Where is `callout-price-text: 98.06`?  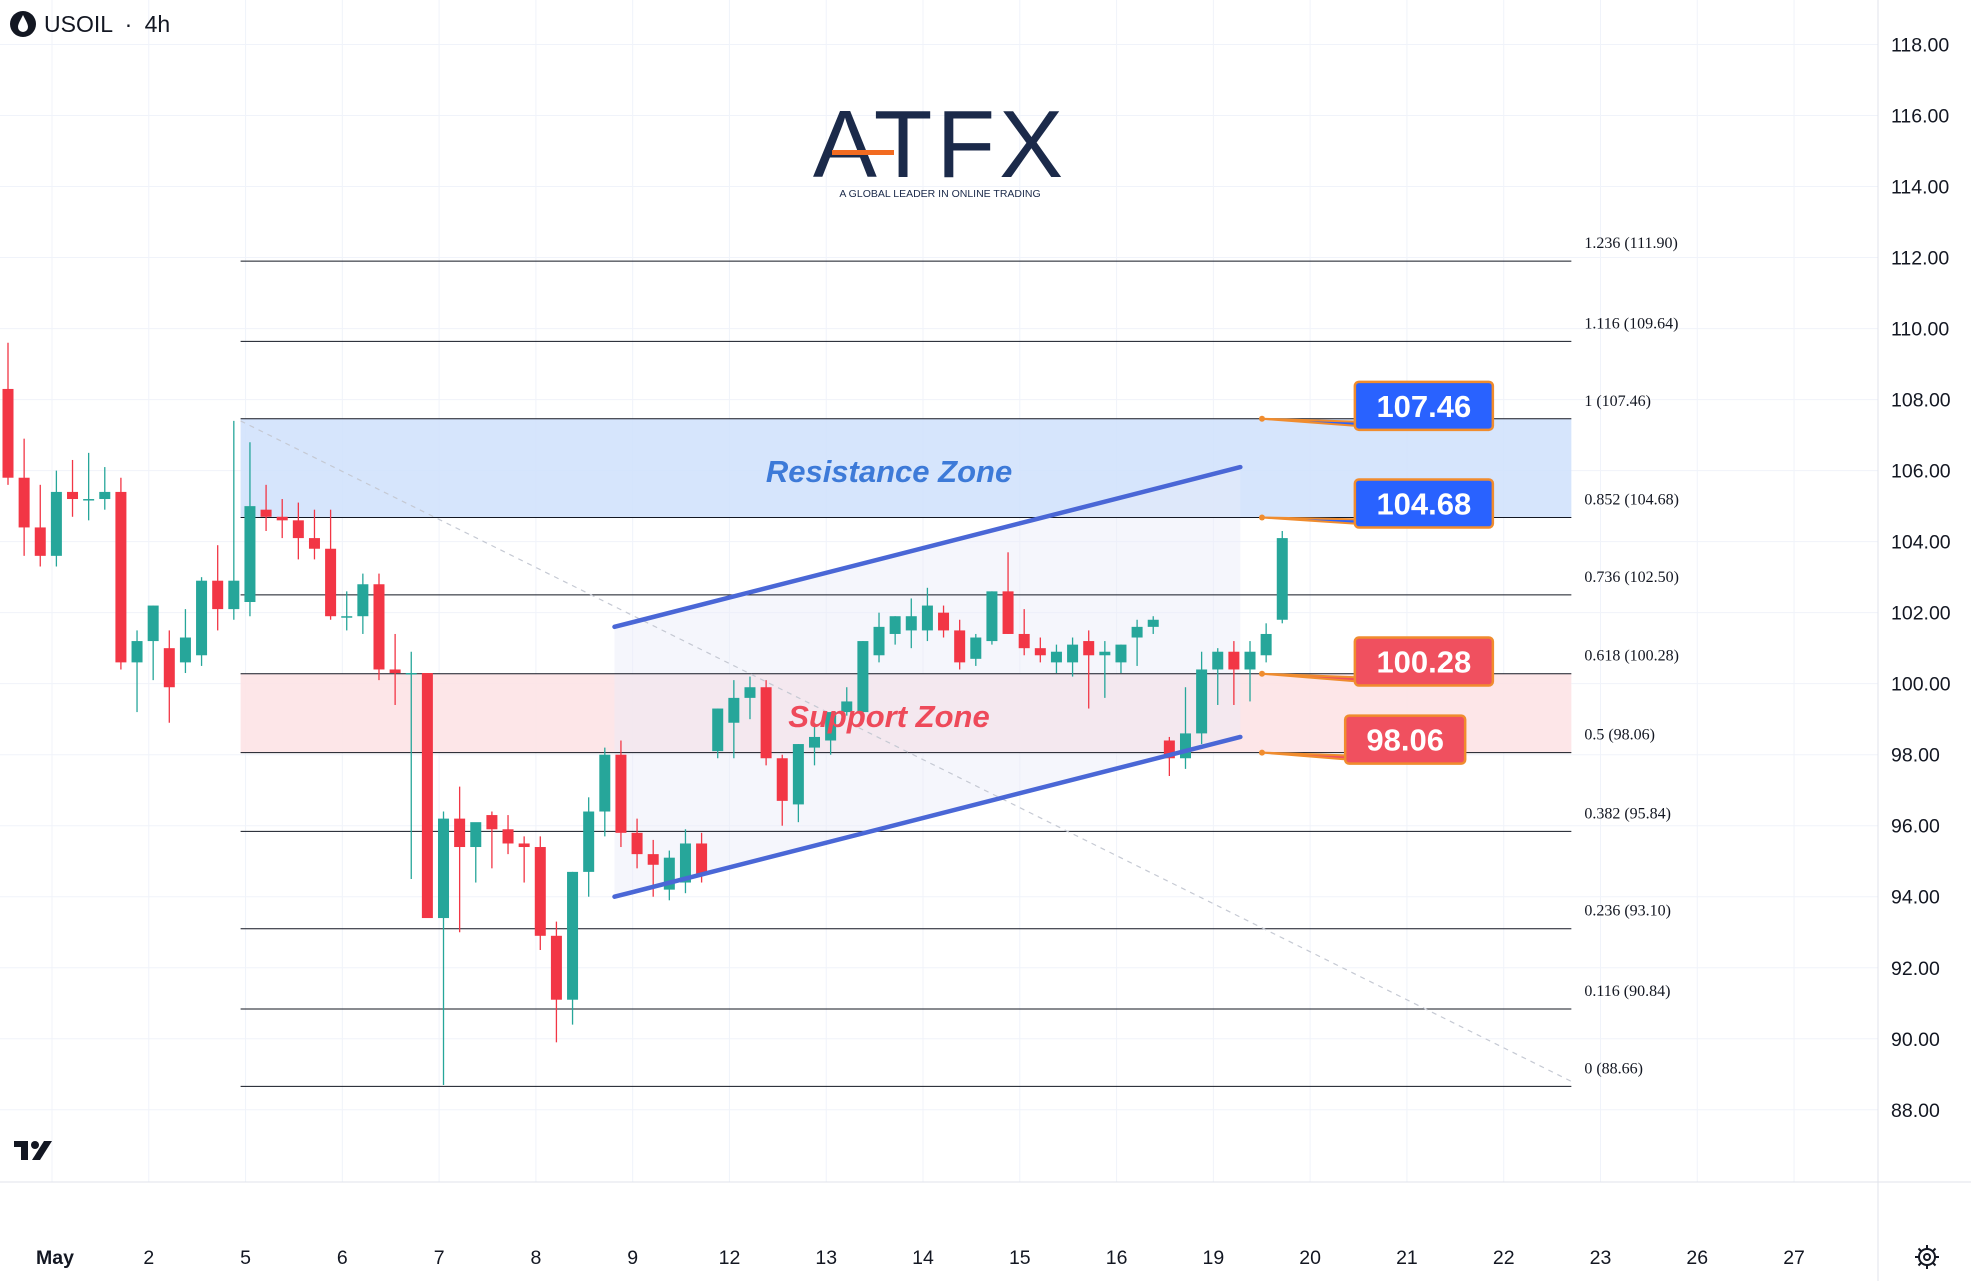
callout-price-text: 98.06 is located at coordinates (1405, 740).